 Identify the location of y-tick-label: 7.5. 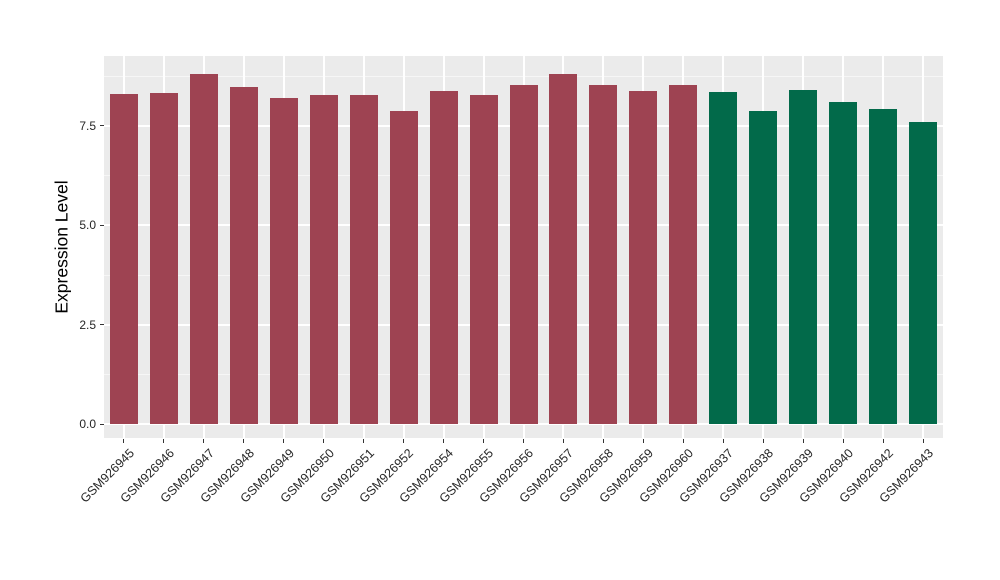
(87, 125).